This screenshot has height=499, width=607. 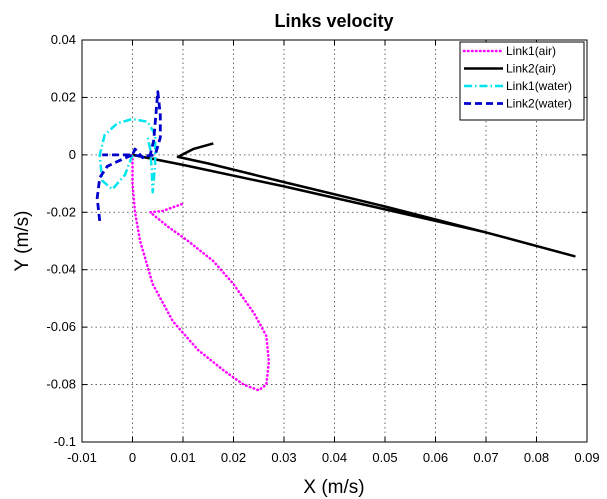 I want to click on legend-box, so click(x=522, y=81).